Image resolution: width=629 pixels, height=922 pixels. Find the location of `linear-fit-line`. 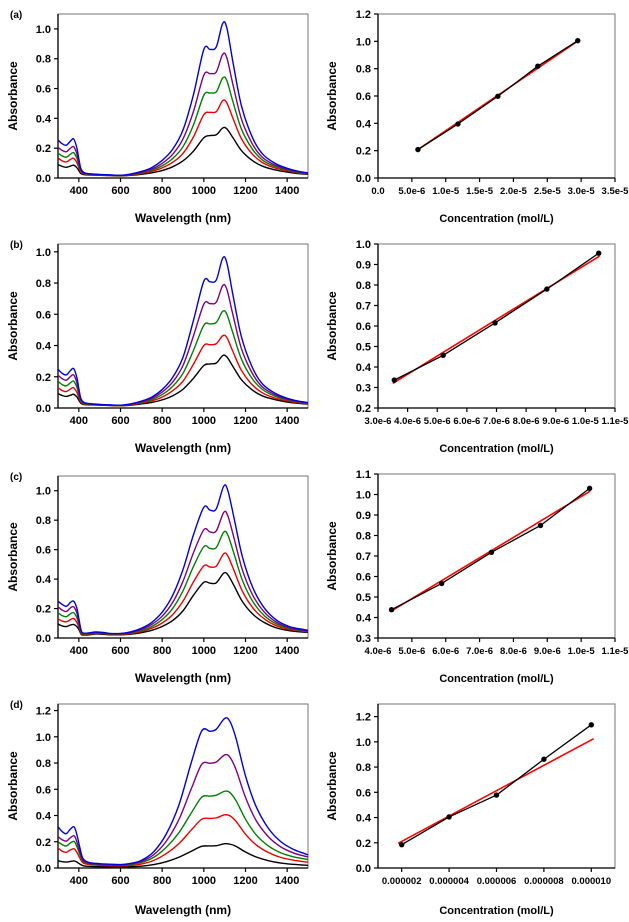

linear-fit-line is located at coordinates (496, 790).